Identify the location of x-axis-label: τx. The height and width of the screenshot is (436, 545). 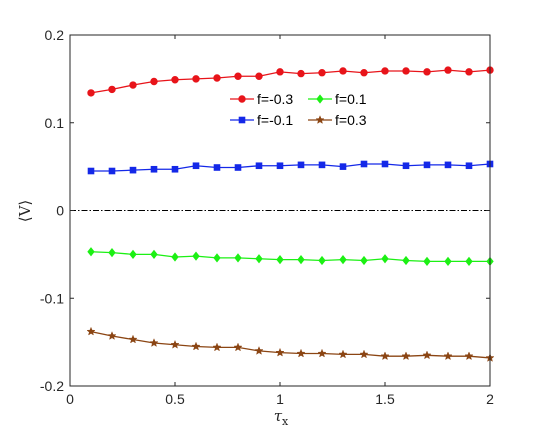
(281, 417).